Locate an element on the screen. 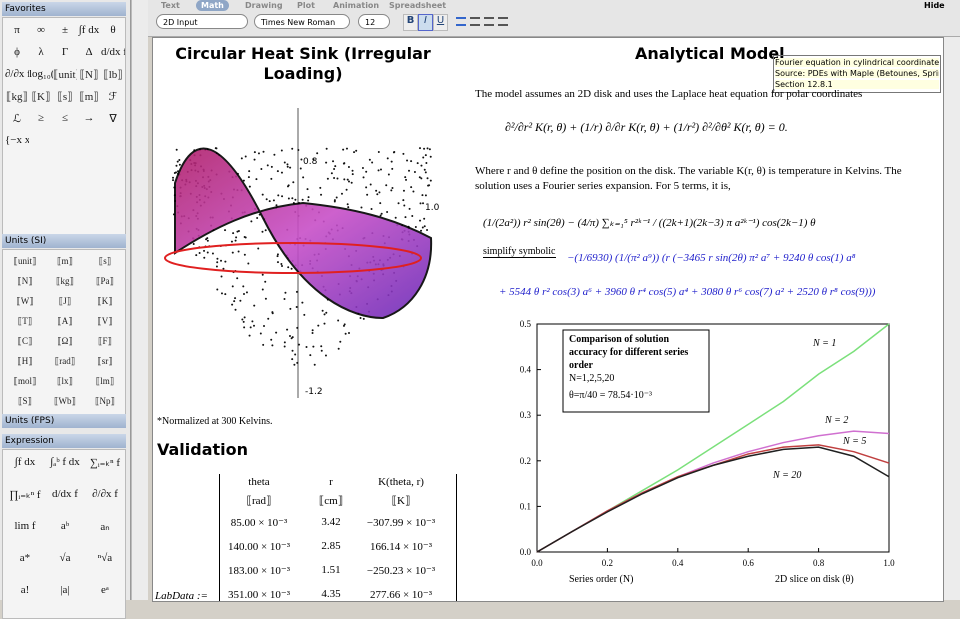 The image size is (960, 619). palette-item: ⟦J⟧ is located at coordinates (65, 301).